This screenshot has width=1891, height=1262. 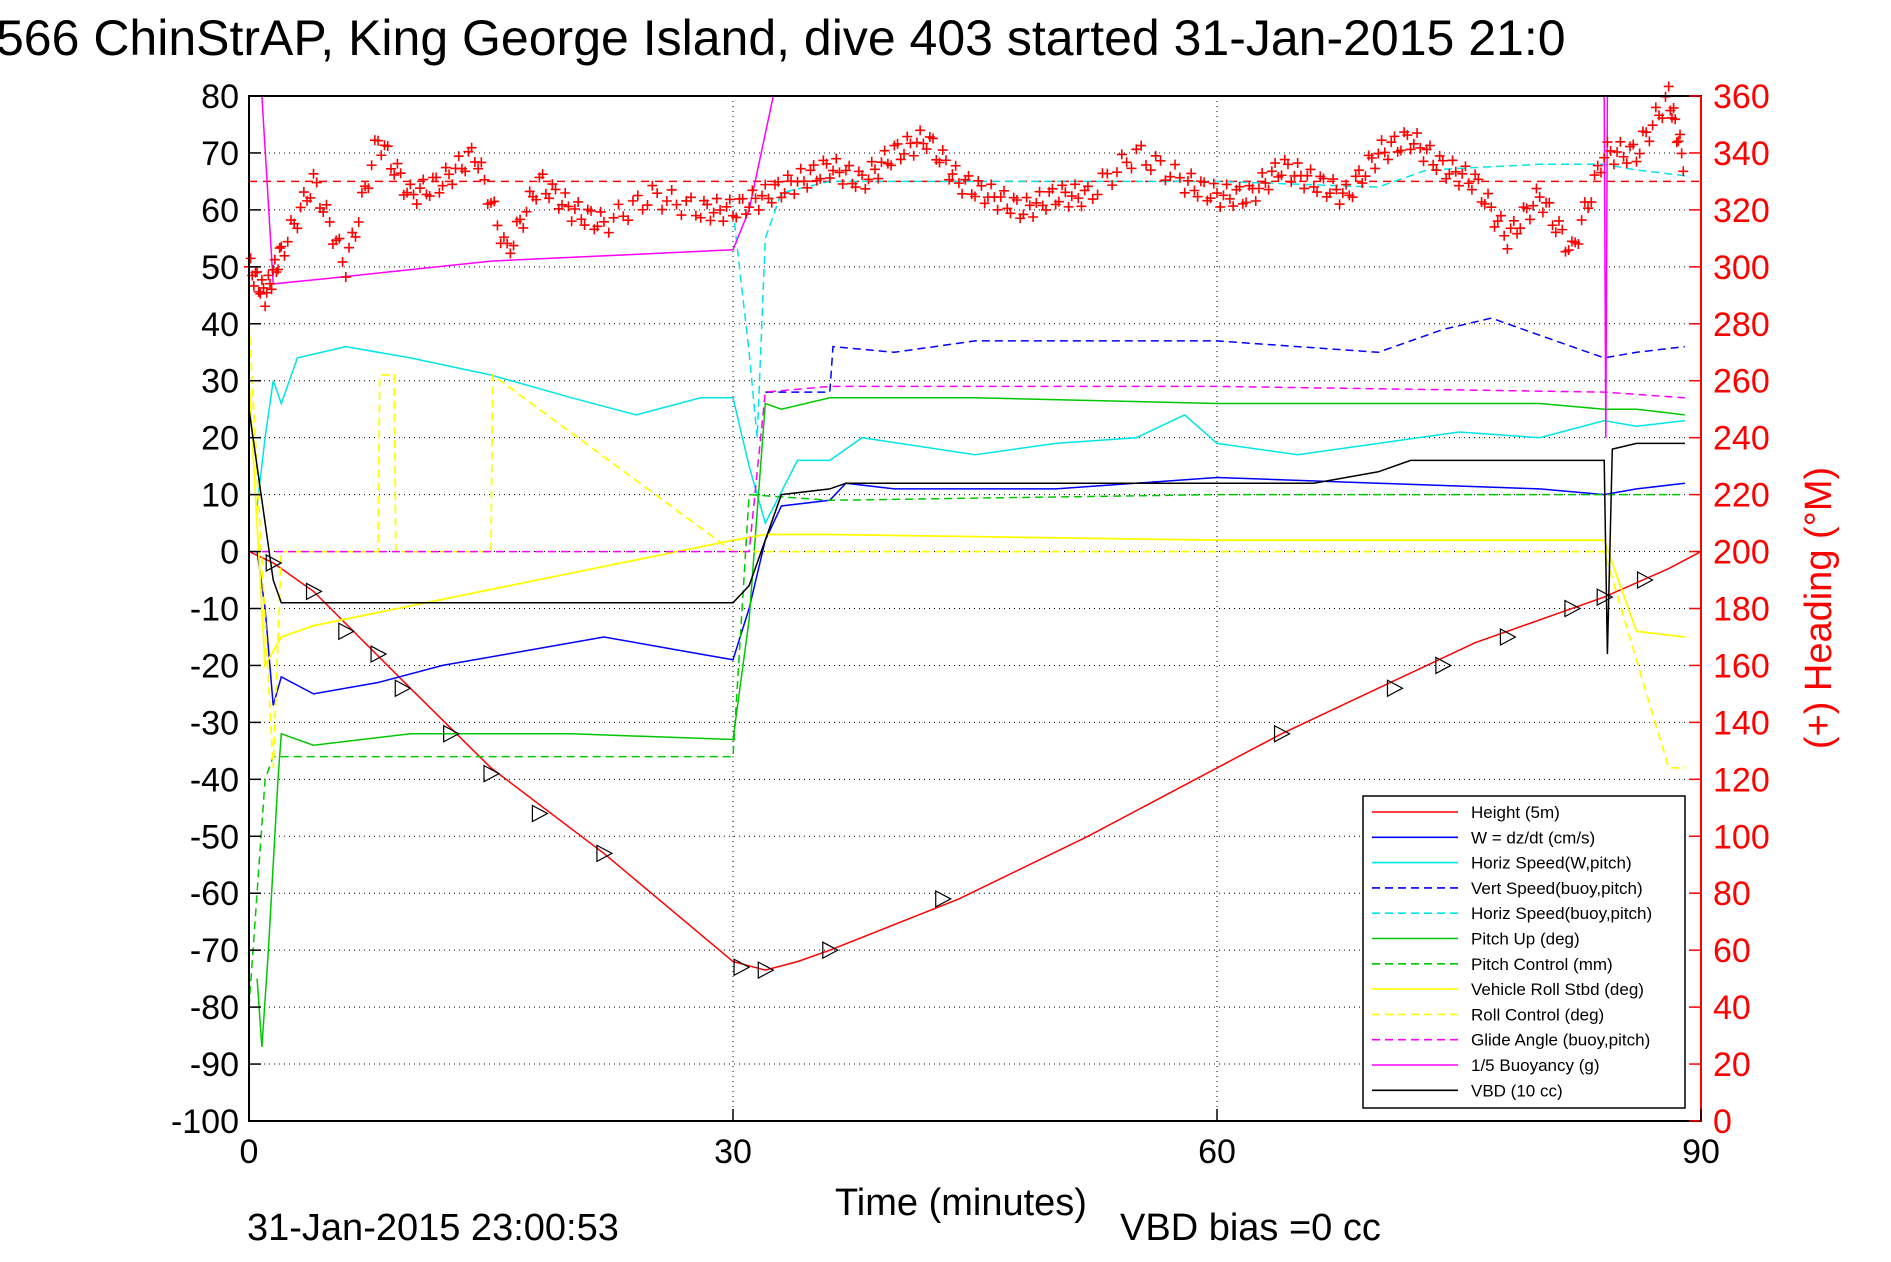 What do you see at coordinates (980, 1140) in the screenshot?
I see `x-axis-ticks: 0 30 60 90` at bounding box center [980, 1140].